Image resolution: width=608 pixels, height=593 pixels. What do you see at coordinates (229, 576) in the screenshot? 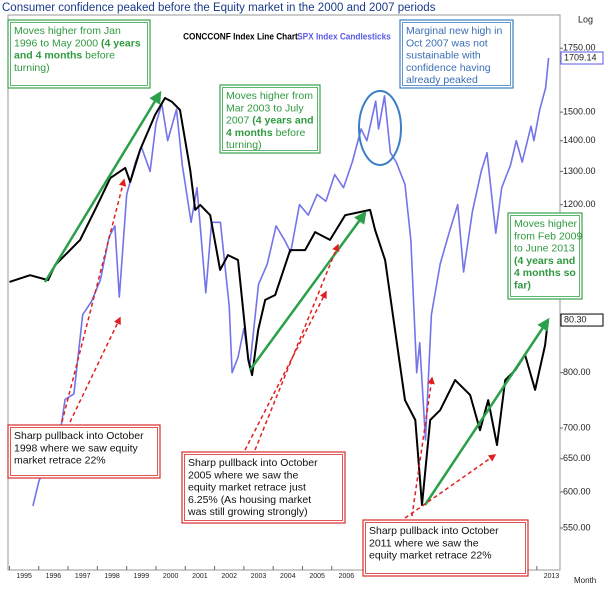
I see `x-tick-label: 2002` at bounding box center [229, 576].